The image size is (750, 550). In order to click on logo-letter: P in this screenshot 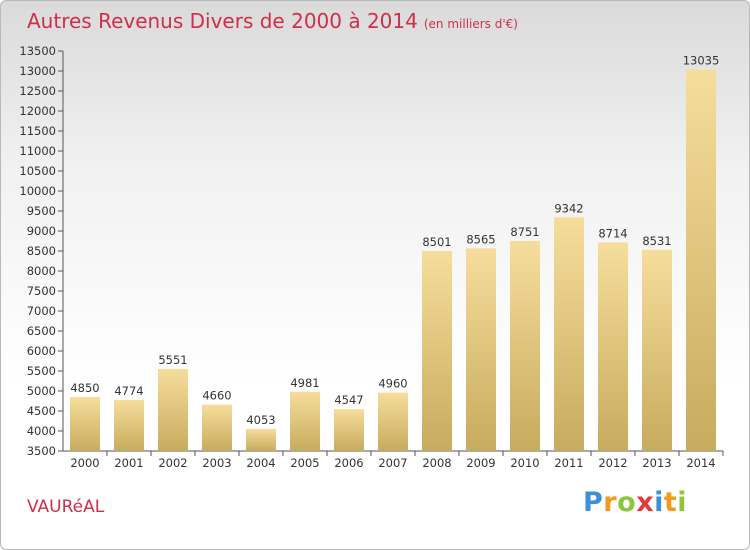, I will do `click(593, 502)`.